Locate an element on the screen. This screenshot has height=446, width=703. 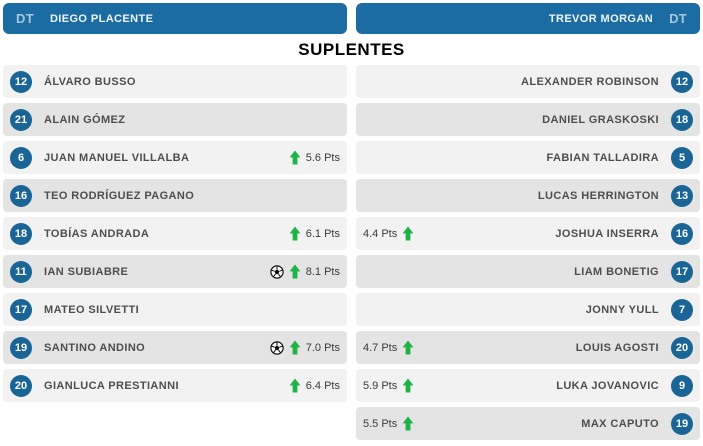
substitute-row: 5.5 Pts MAX CAPUTO 19 is located at coordinates (528, 423).